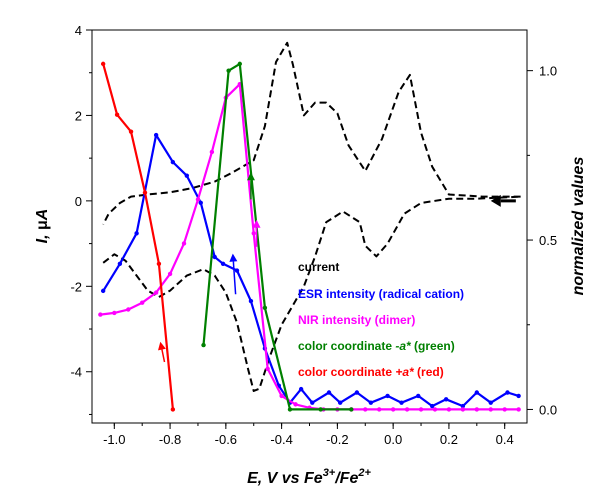  I want to click on x-tick-label: -0.6, so click(226, 439).